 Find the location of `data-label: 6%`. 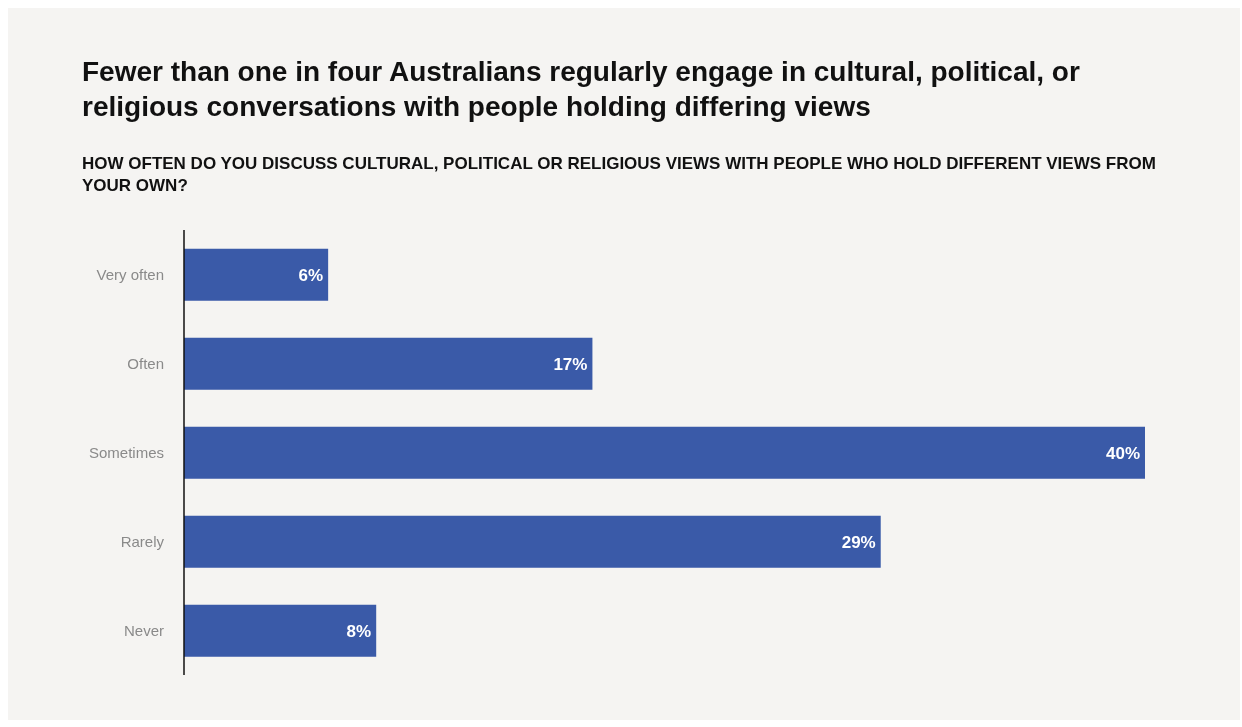

data-label: 6% is located at coordinates (311, 275).